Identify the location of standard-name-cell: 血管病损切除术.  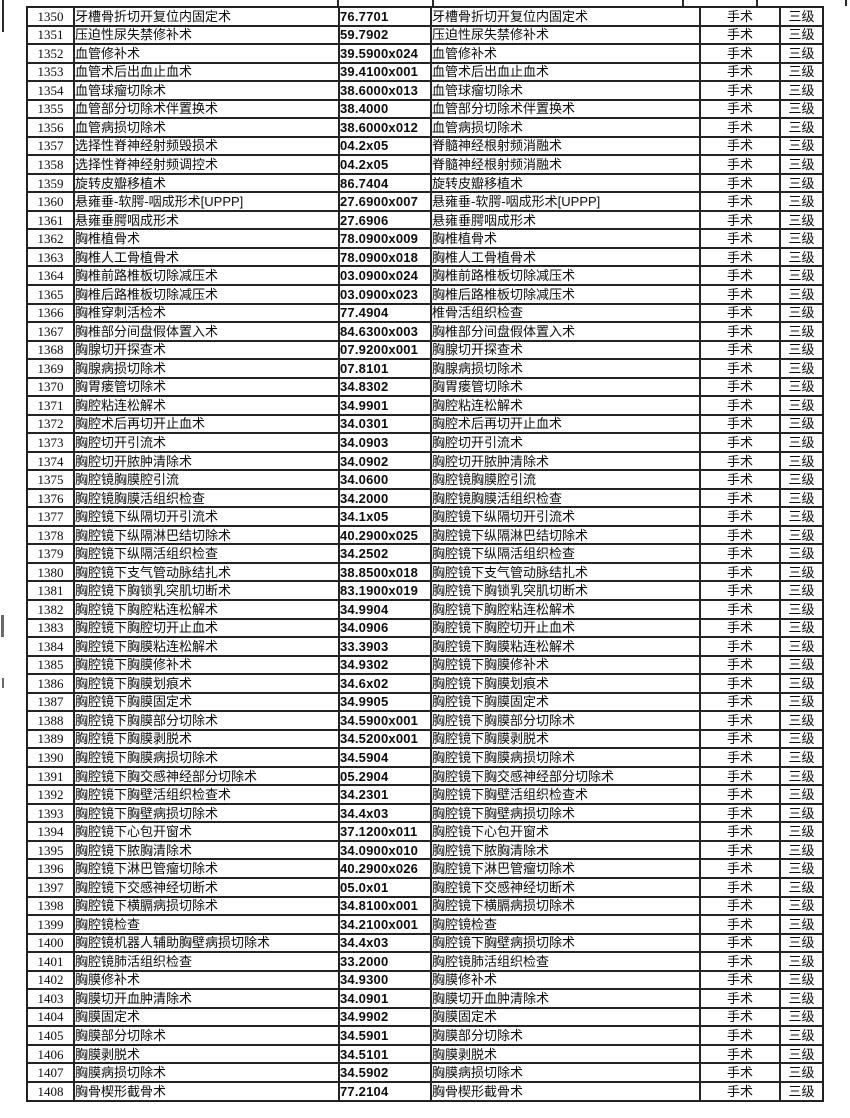
(565, 127).